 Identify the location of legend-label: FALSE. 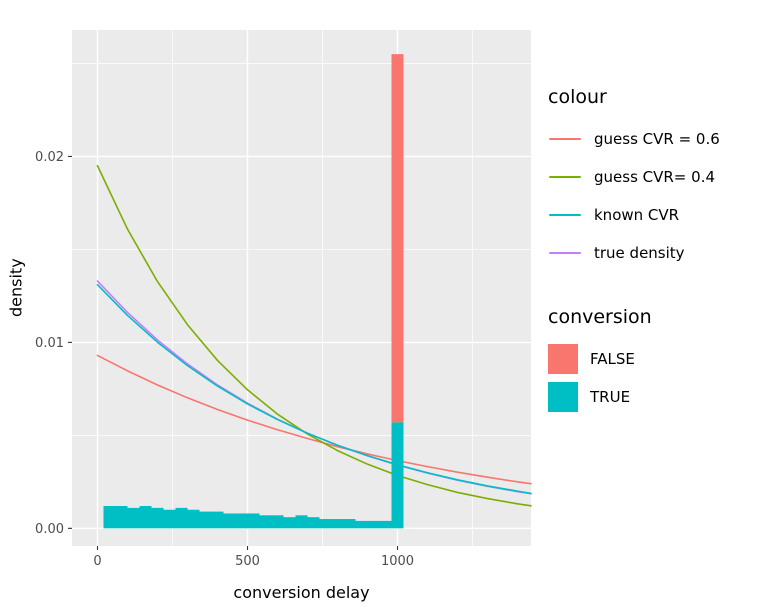
(612, 359).